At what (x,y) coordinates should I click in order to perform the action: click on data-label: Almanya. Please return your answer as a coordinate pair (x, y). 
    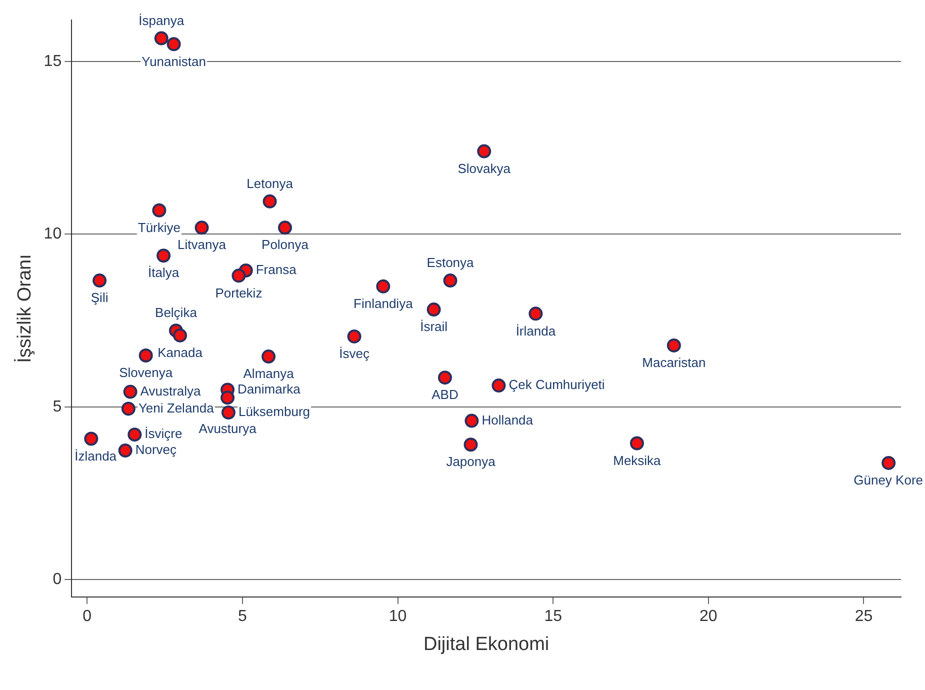
    Looking at the image, I should click on (269, 374).